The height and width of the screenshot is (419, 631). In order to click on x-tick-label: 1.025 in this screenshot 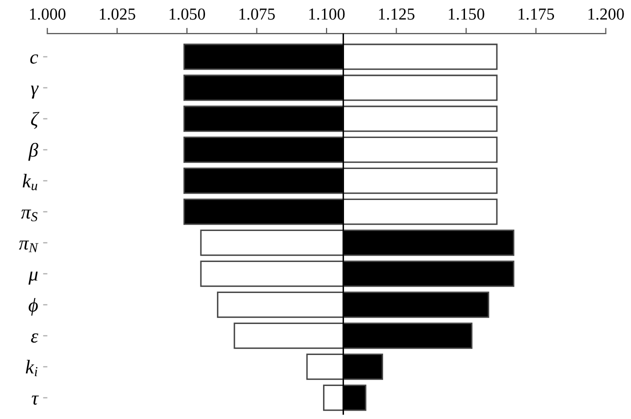, I will do `click(118, 14)`.